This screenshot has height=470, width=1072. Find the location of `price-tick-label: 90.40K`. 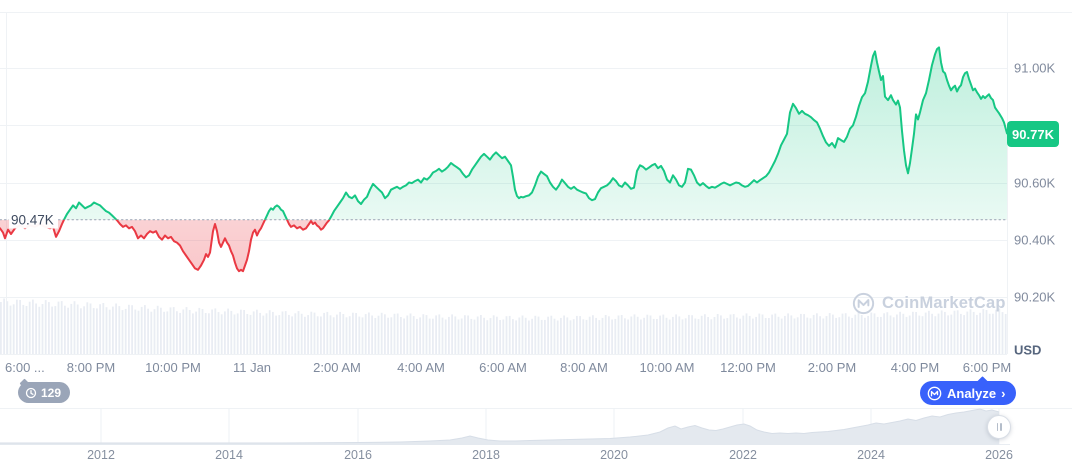

price-tick-label: 90.40K is located at coordinates (1035, 240).